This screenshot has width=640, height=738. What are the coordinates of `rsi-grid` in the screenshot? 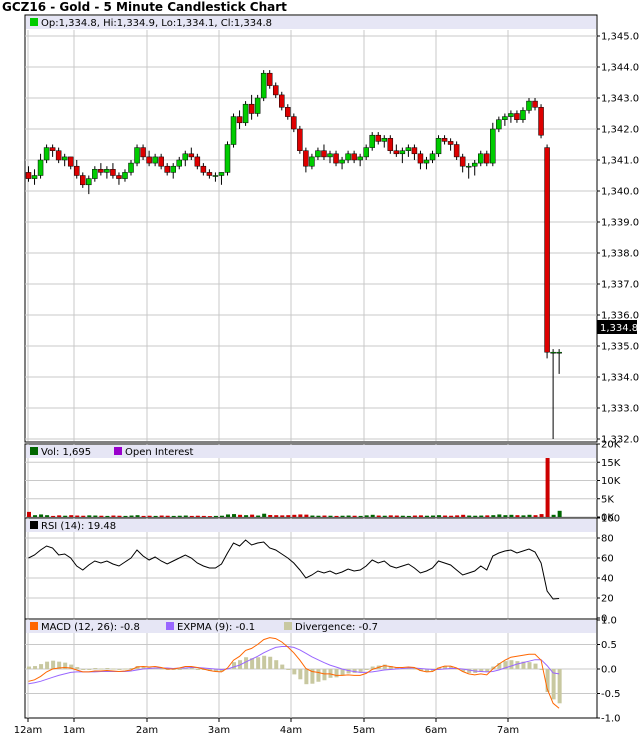 It's located at (311, 568).